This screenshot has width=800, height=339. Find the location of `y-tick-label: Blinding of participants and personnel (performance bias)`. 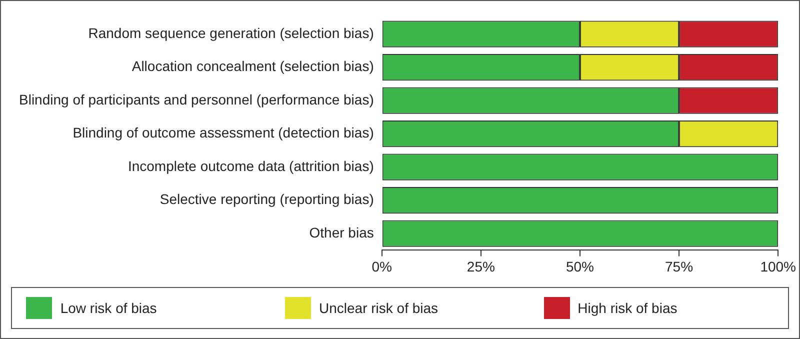

y-tick-label: Blinding of participants and personnel (performance bias) is located at coordinates (196, 99).